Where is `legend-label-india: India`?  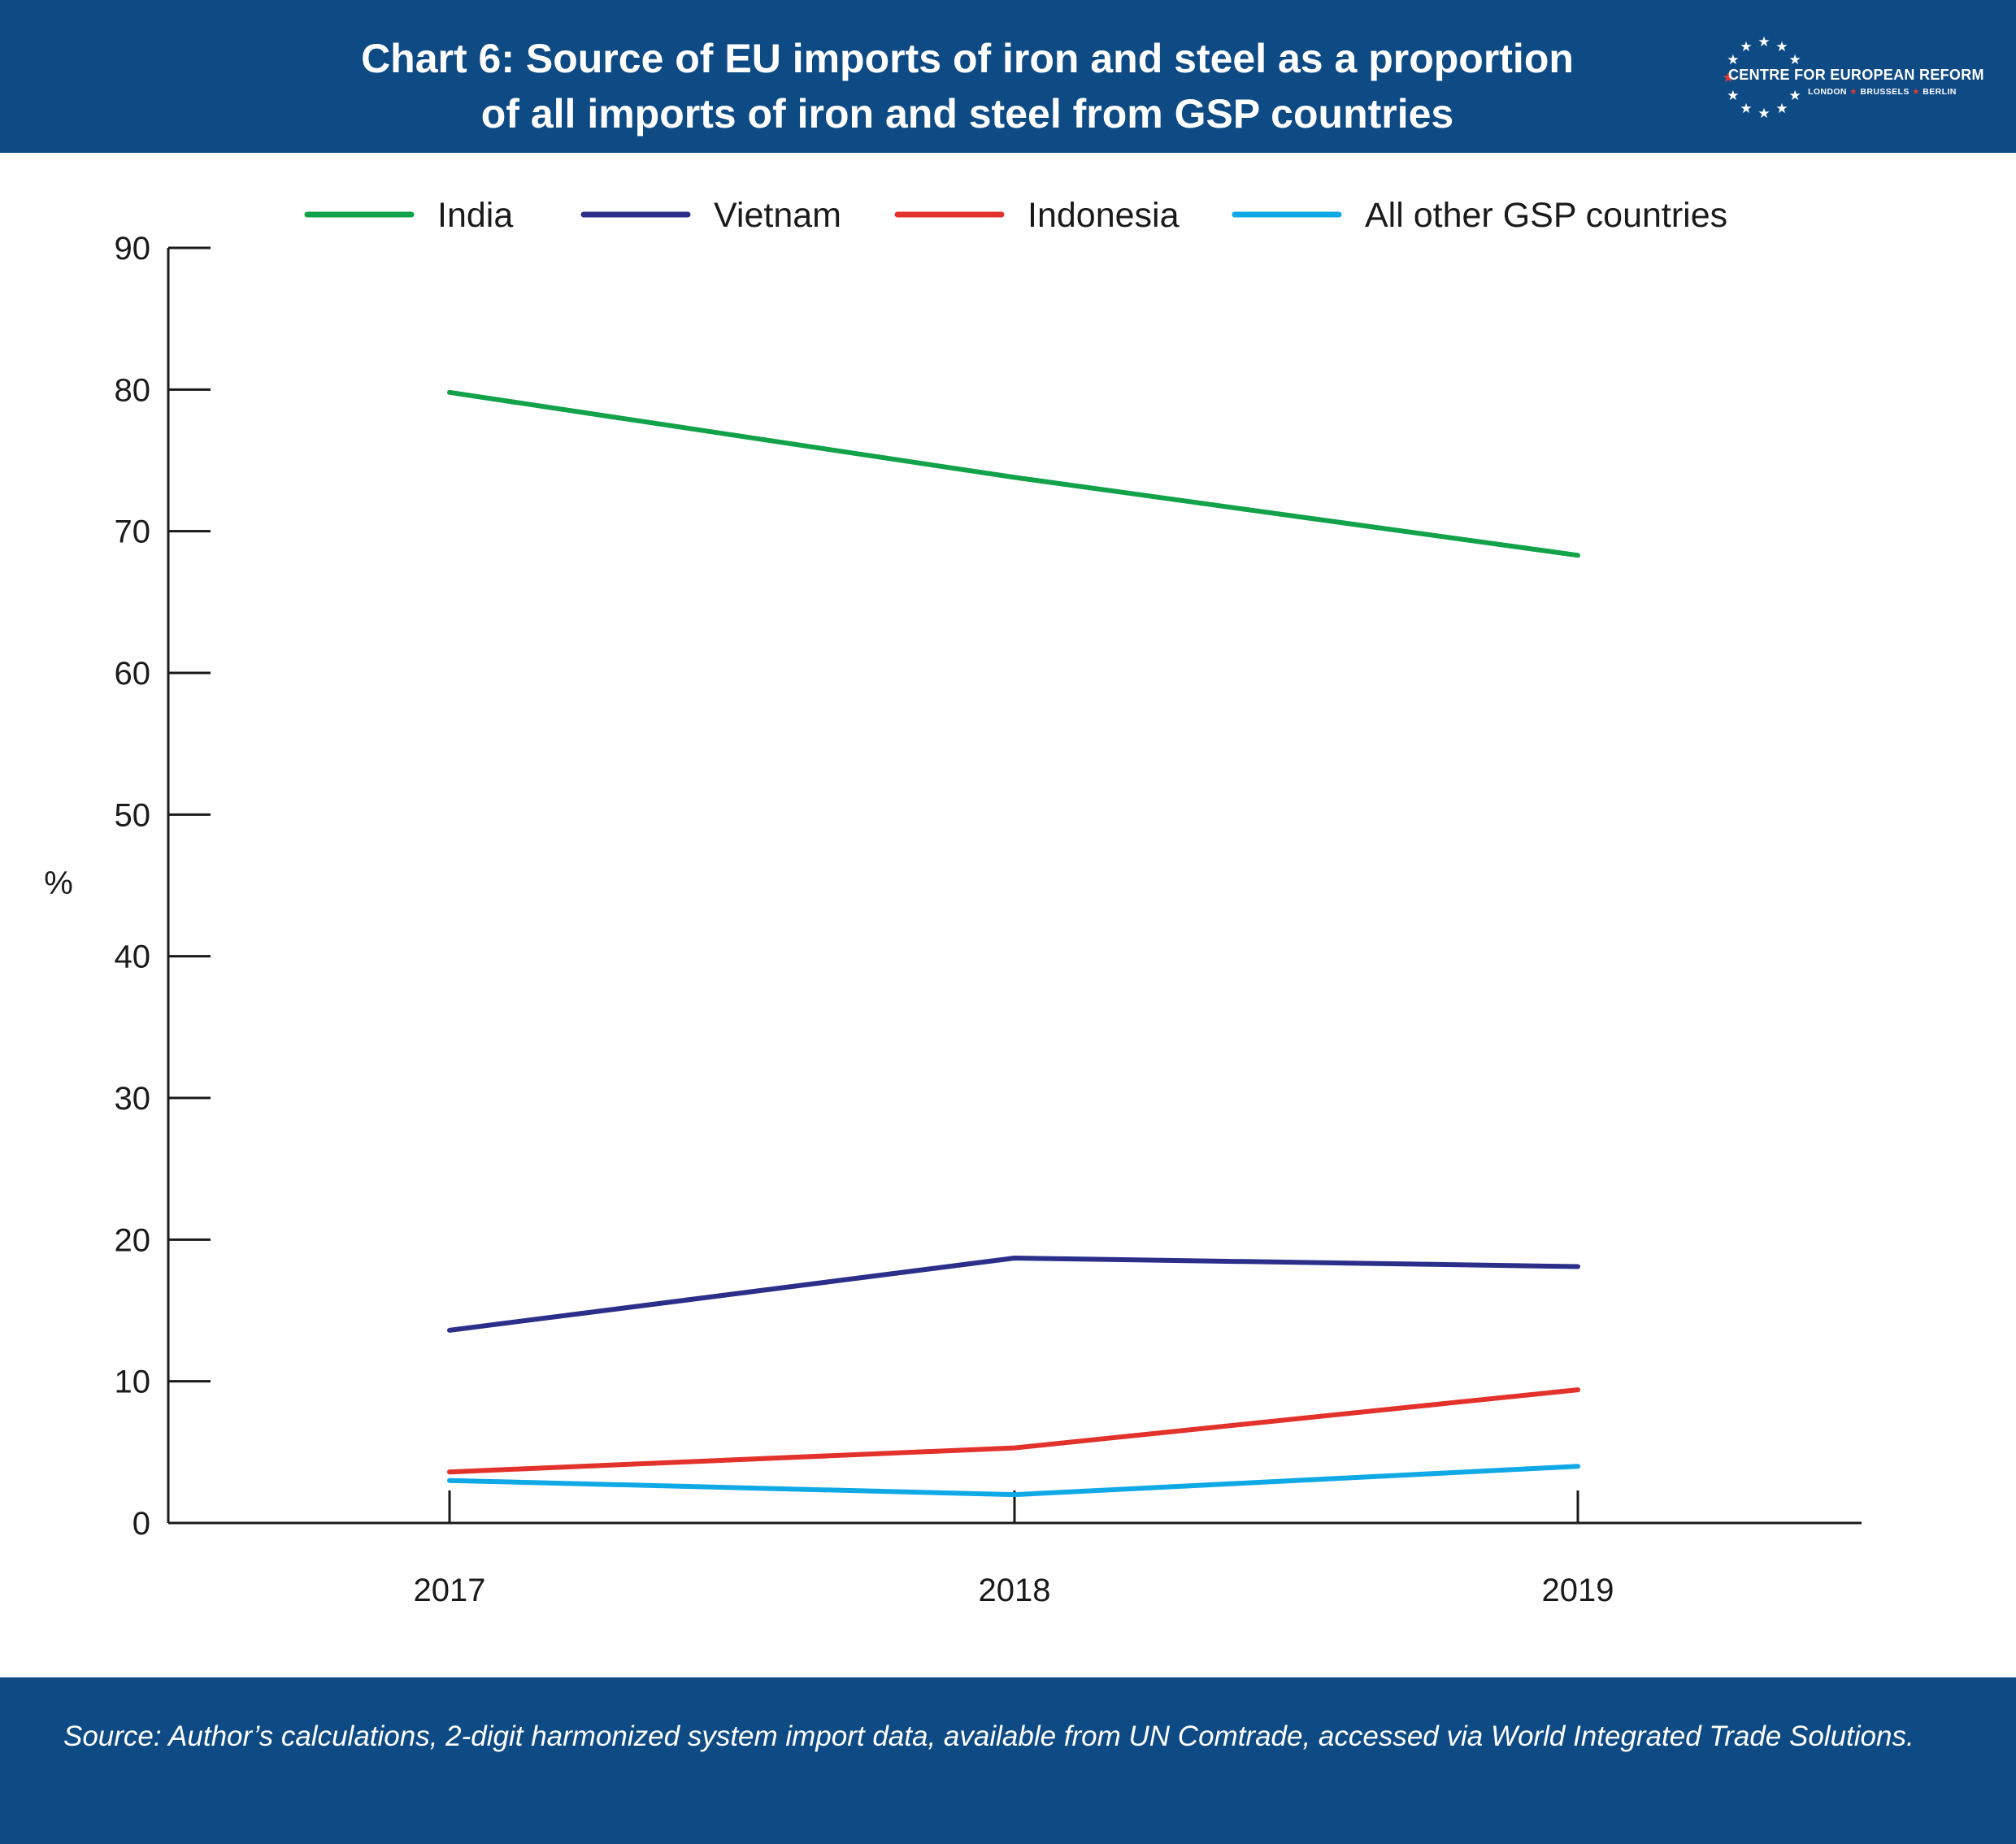
legend-label-india: India is located at coordinates (475, 215).